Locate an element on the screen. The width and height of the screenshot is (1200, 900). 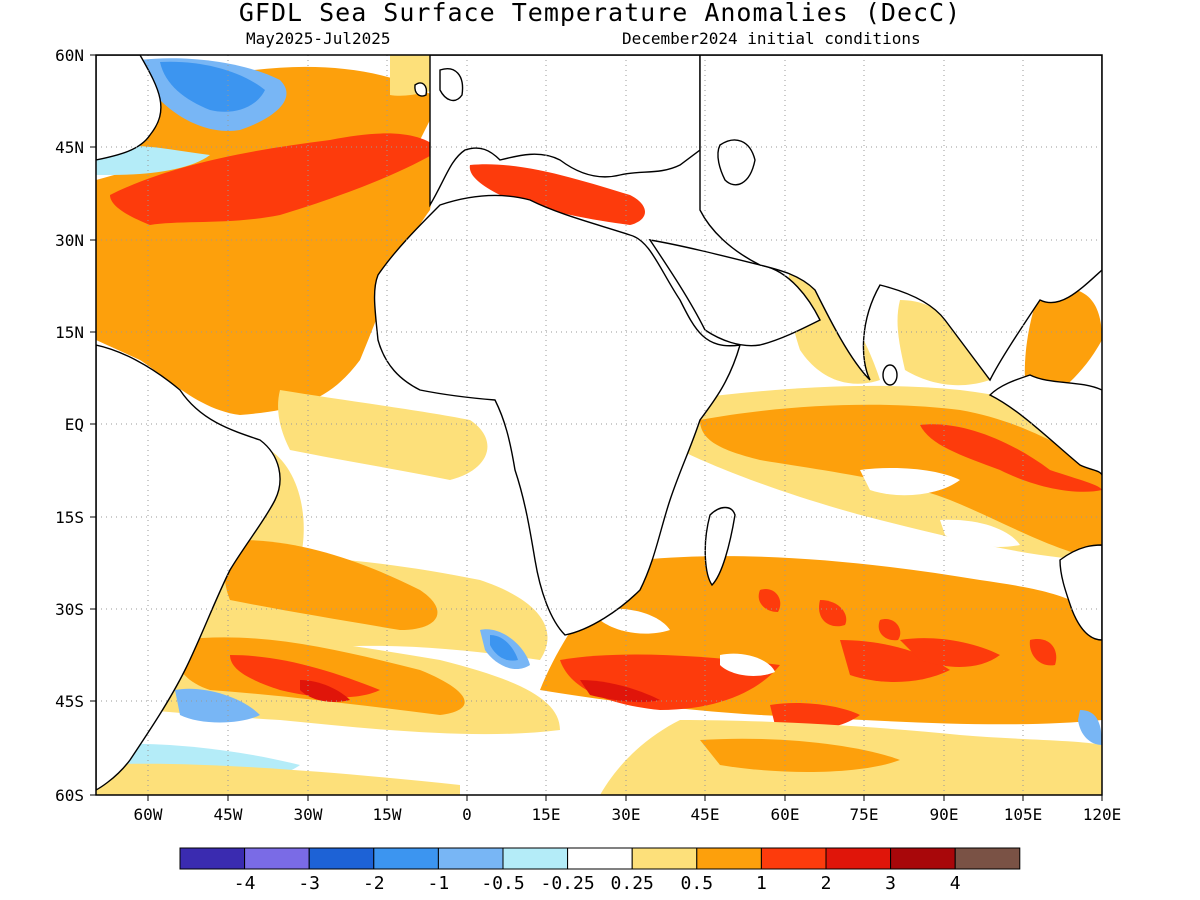
lon-tick-label: 15W is located at coordinates (387, 814).